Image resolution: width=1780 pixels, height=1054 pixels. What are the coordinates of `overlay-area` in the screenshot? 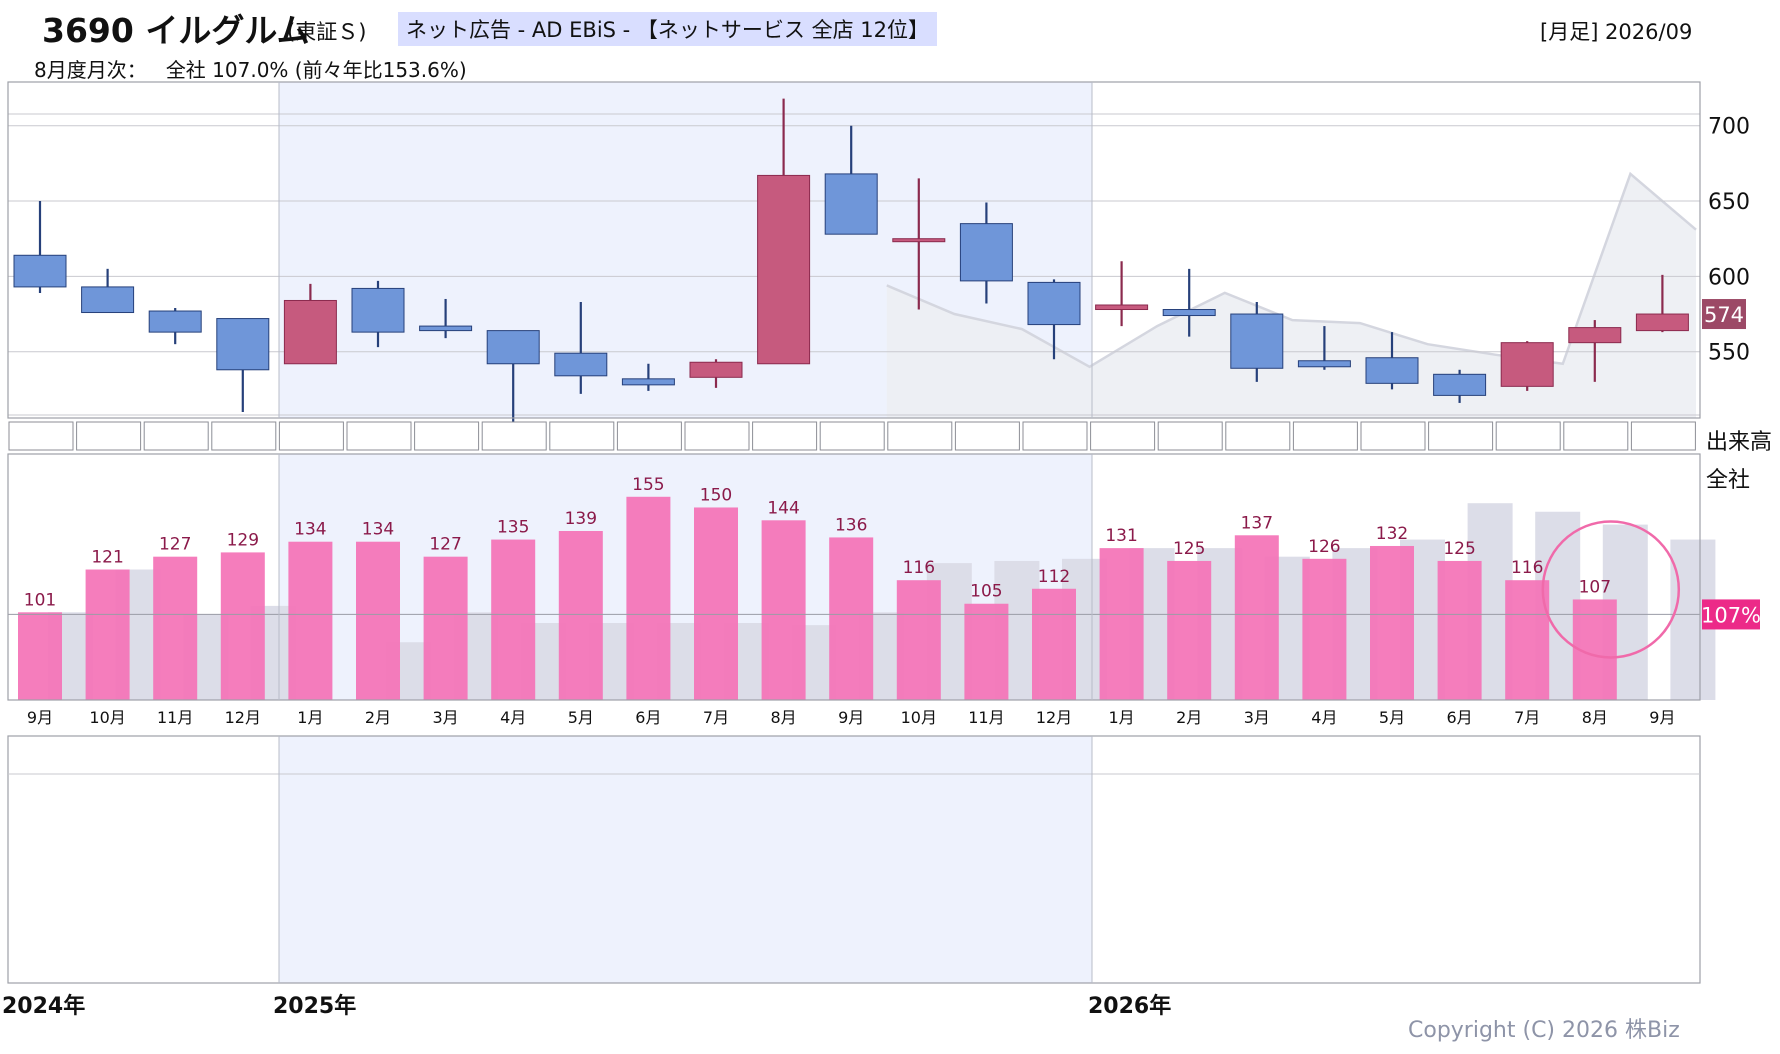 It's located at (1291, 295).